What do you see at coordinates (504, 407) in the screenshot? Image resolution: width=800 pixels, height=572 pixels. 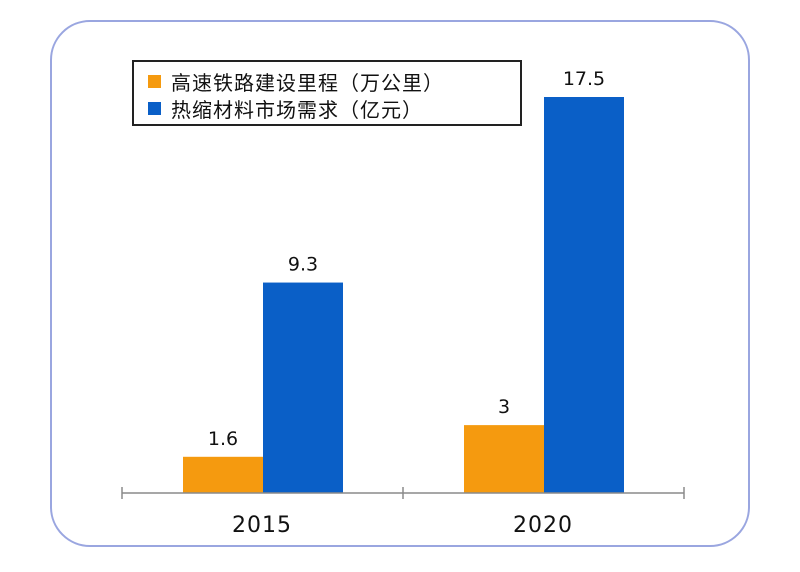 I see `data-label-railway-2020: 3` at bounding box center [504, 407].